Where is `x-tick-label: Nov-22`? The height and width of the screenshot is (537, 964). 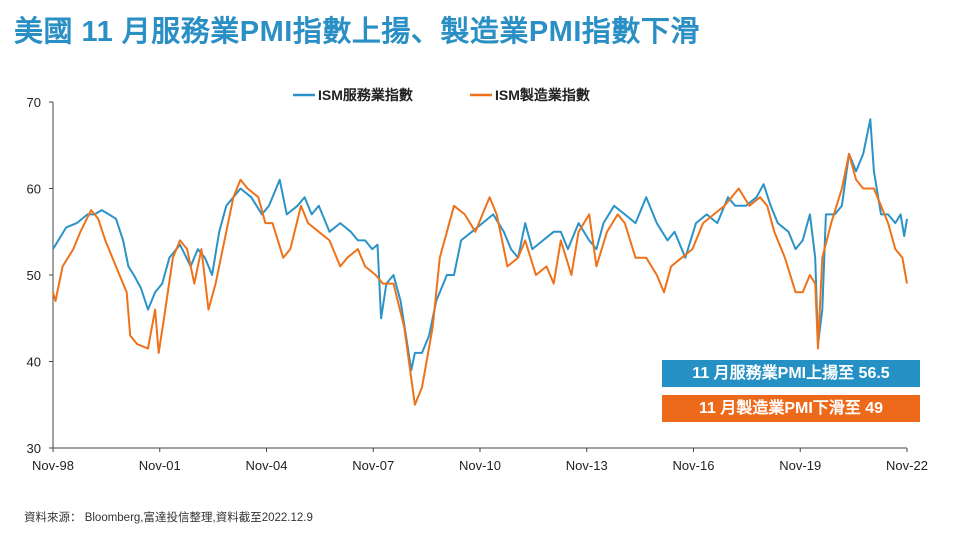 x-tick-label: Nov-22 is located at coordinates (907, 465).